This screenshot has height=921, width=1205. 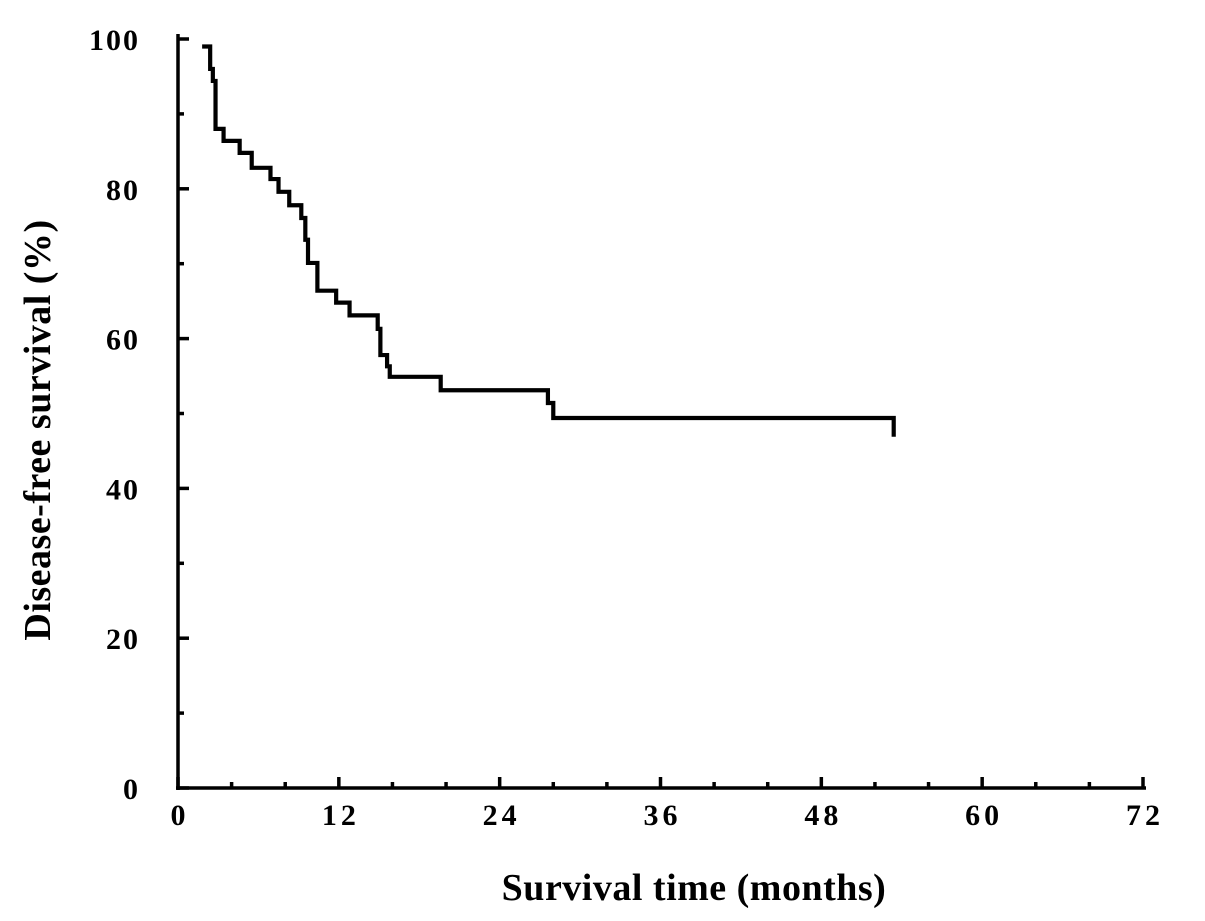 What do you see at coordinates (502, 815) in the screenshot?
I see `x-tick-label: 24` at bounding box center [502, 815].